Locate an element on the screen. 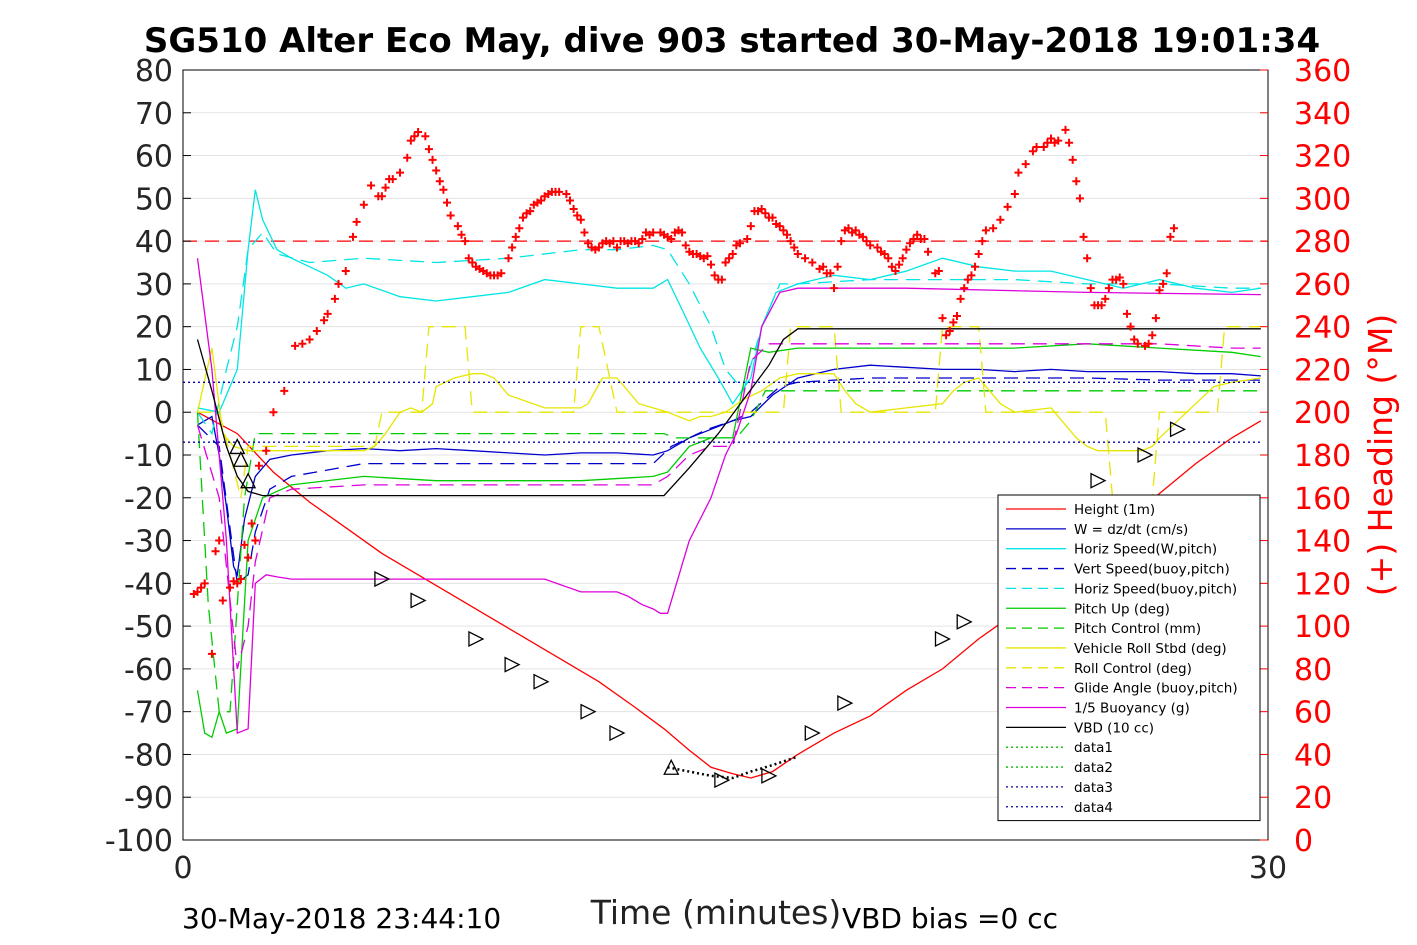 This screenshot has width=1417, height=945. y2-tick-label: 240 is located at coordinates (1322, 328).